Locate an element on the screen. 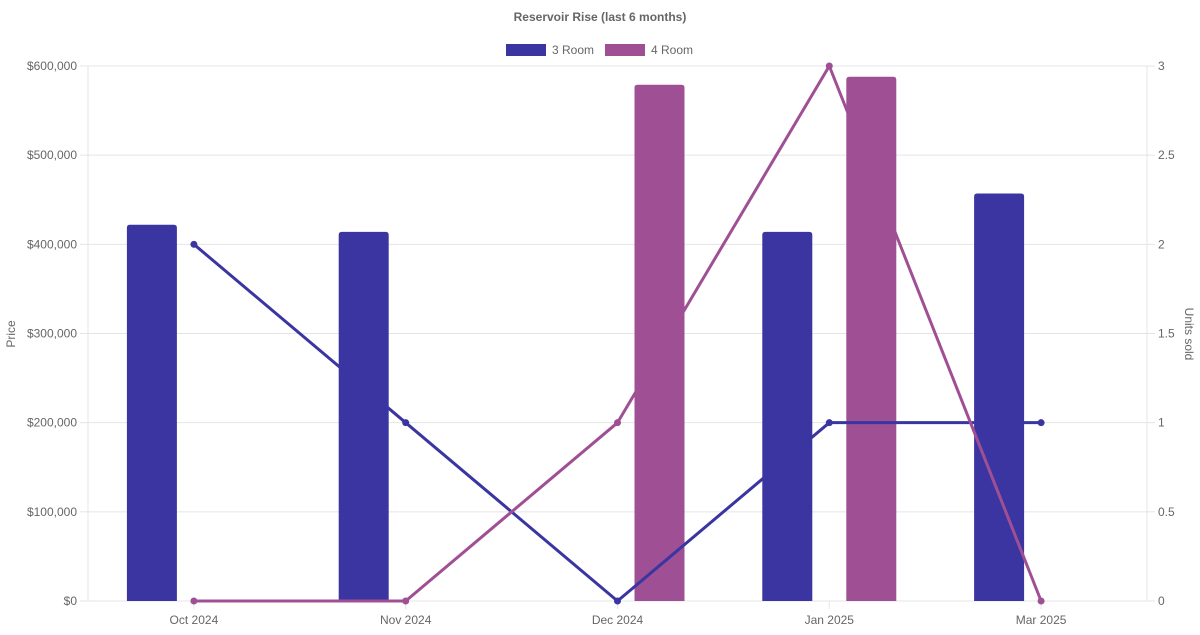  legend: 3 Room 4 Room is located at coordinates (599, 50).